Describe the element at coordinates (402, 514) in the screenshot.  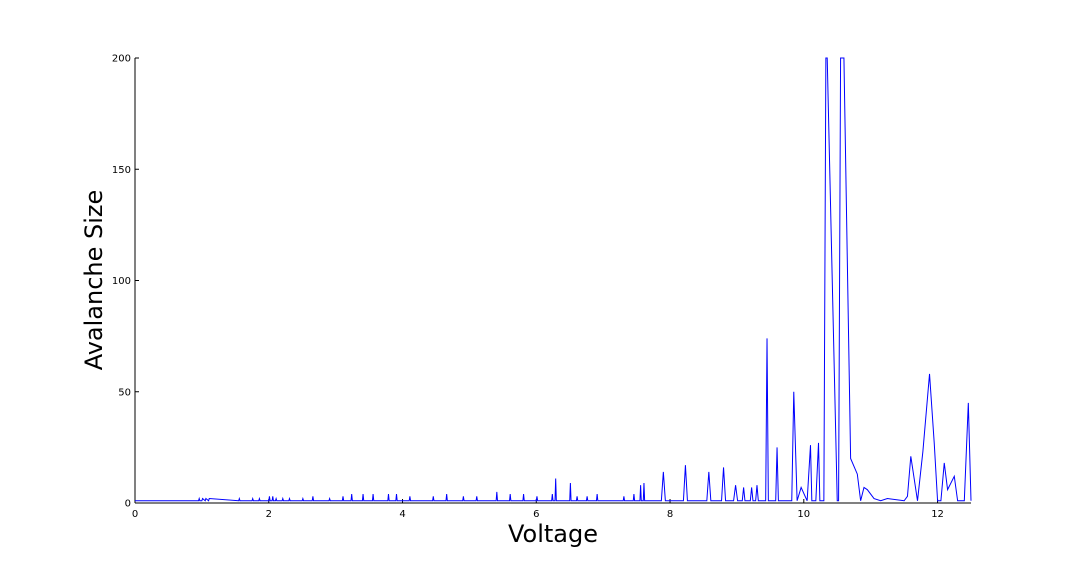
I see `x-tick-label: 4` at that location.